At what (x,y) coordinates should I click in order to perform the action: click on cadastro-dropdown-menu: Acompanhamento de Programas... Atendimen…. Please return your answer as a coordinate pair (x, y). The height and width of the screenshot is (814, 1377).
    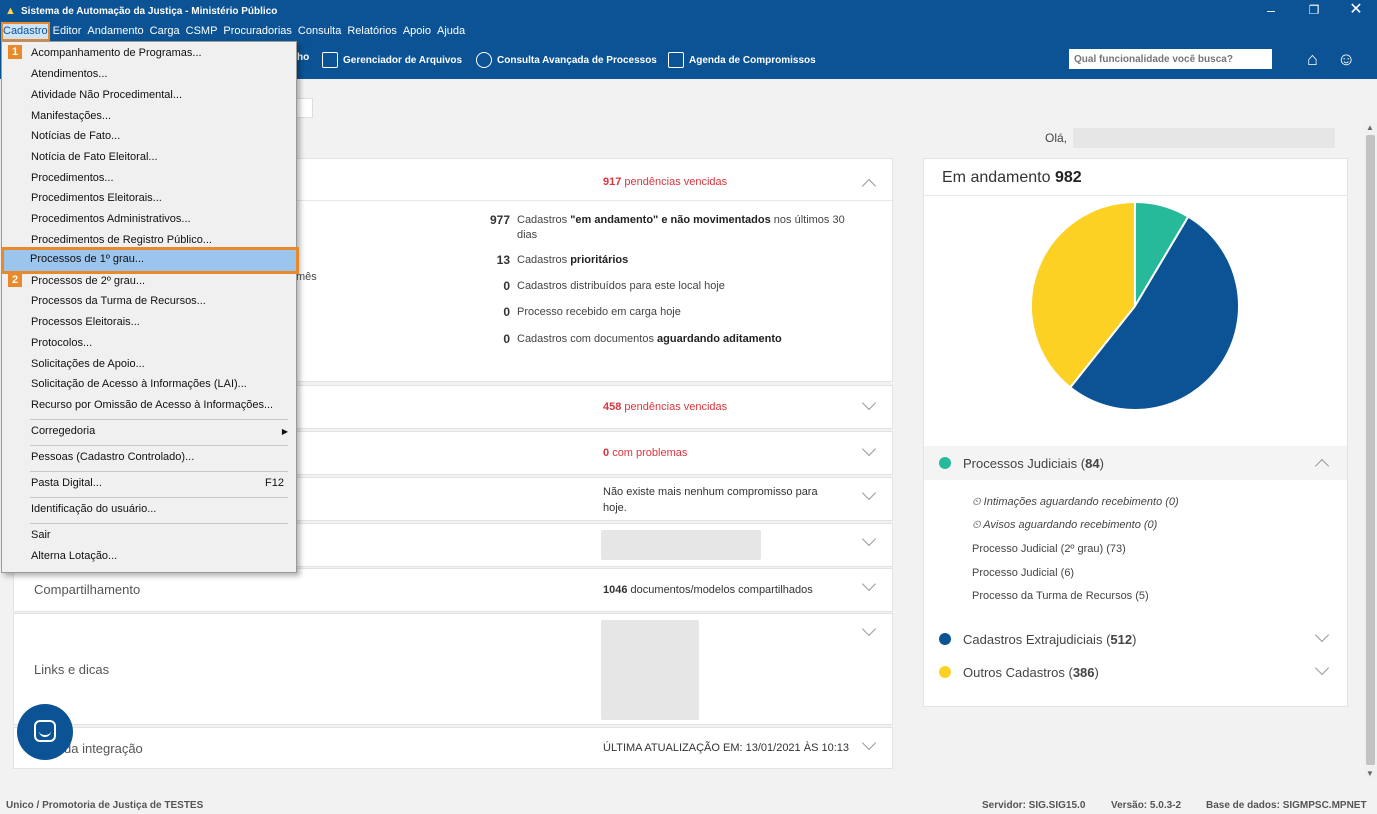
    Looking at the image, I should click on (150, 307).